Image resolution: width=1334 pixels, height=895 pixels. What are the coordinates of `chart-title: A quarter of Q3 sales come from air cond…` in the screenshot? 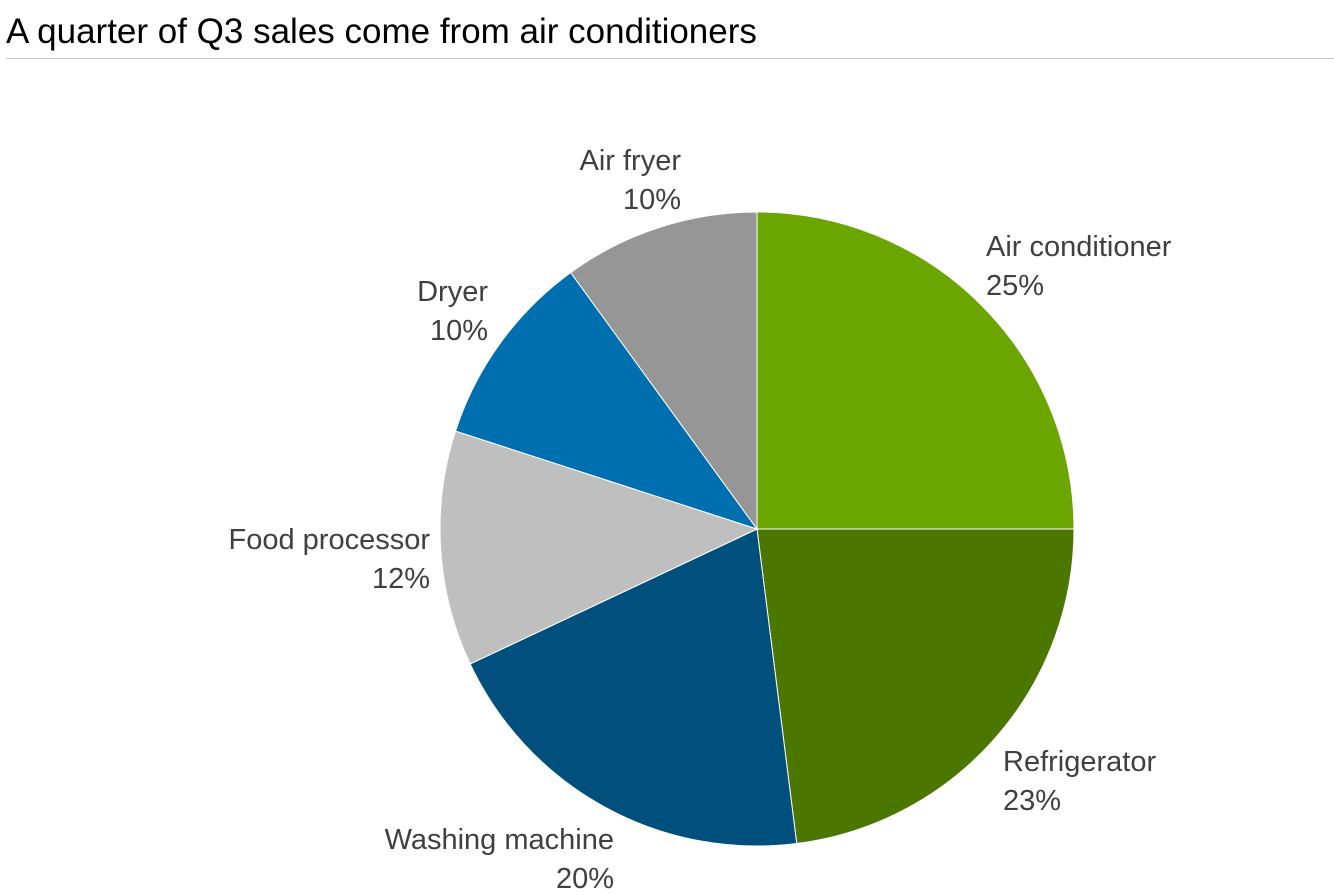 It's located at (381, 31).